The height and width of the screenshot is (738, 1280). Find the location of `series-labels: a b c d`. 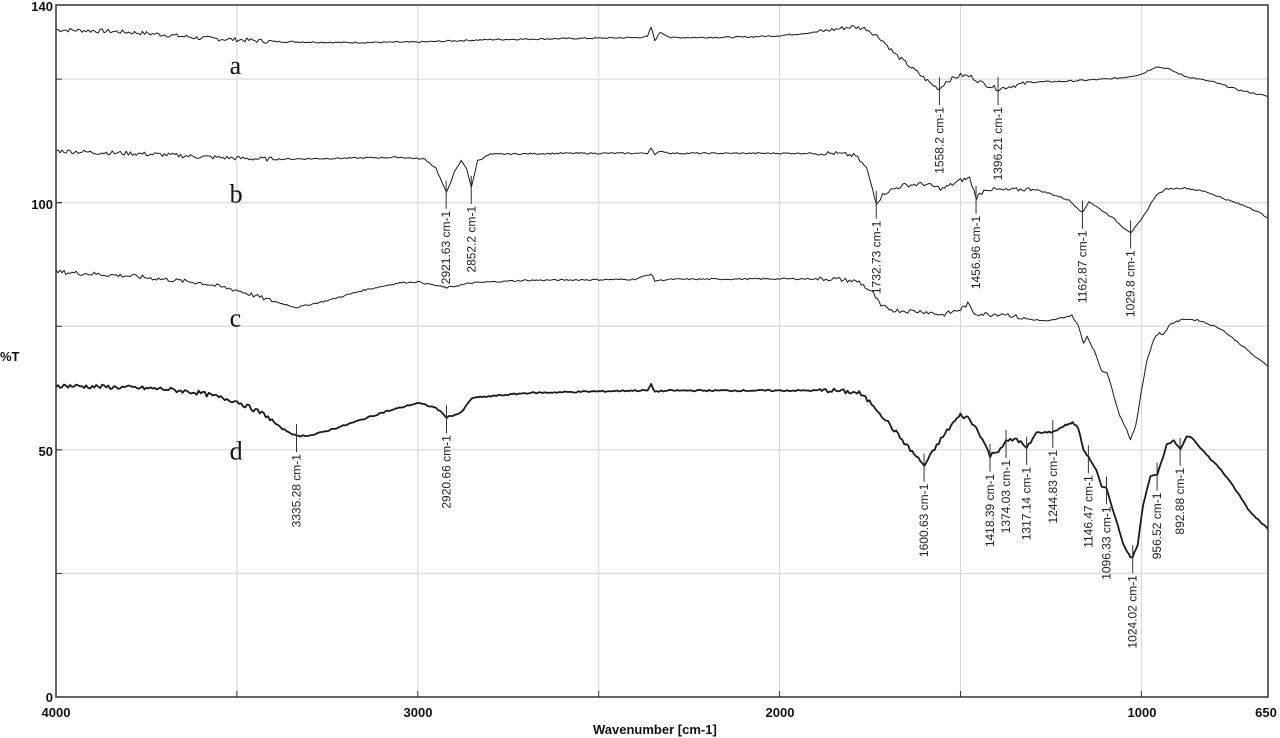

series-labels: a b c d is located at coordinates (236, 258).